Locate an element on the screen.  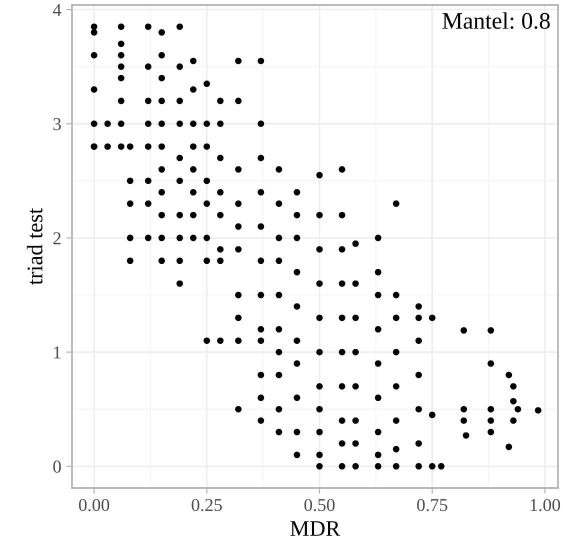
x-tick-label: 0.25 is located at coordinates (207, 505).